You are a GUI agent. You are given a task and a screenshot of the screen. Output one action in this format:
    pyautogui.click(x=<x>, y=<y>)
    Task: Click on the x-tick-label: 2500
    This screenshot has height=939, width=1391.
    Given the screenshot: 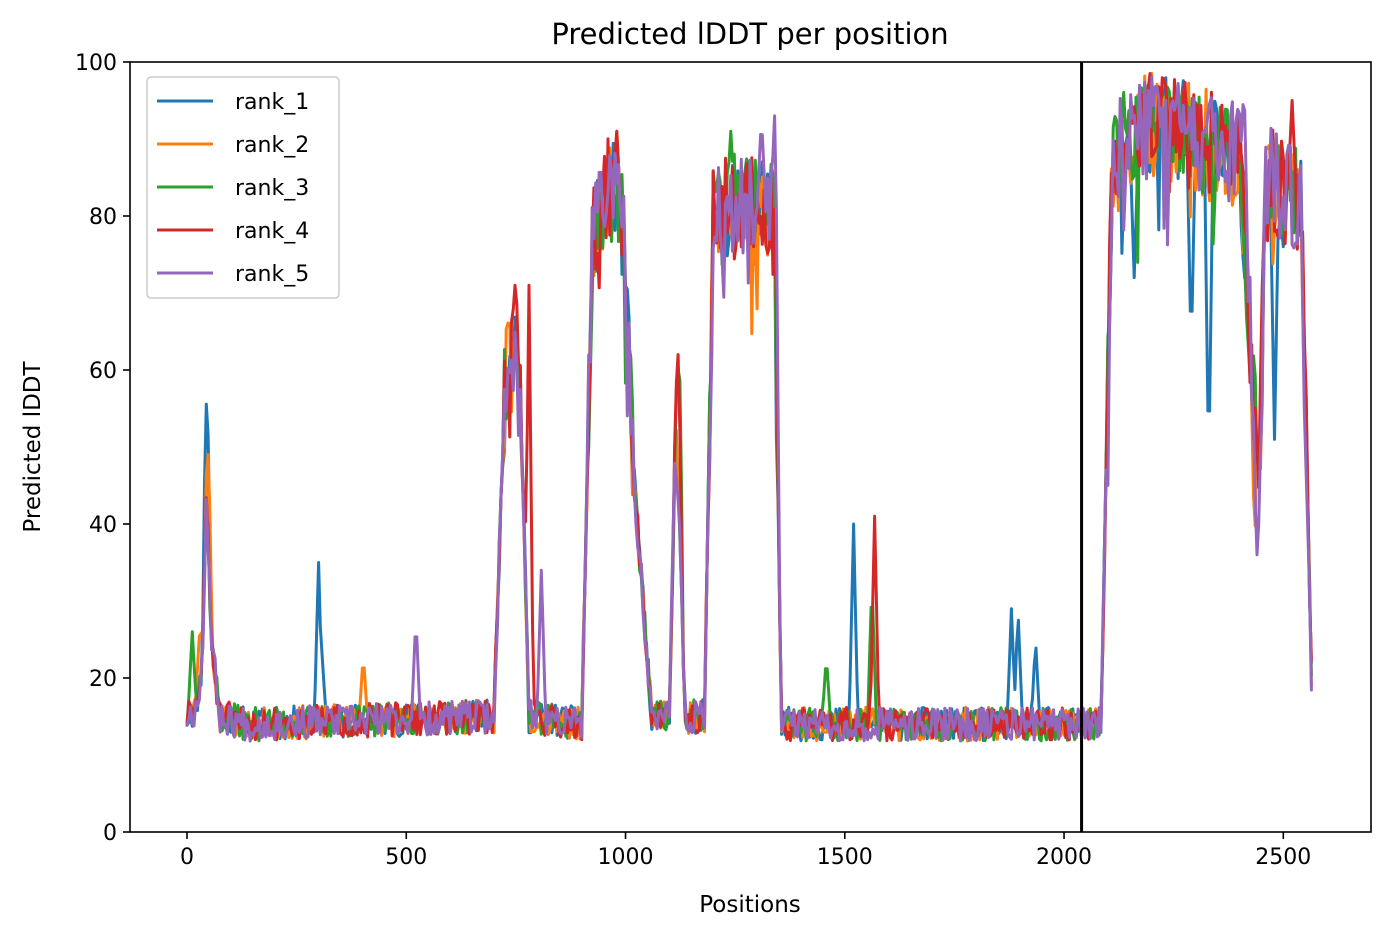 What is the action you would take?
    pyautogui.click(x=1283, y=857)
    